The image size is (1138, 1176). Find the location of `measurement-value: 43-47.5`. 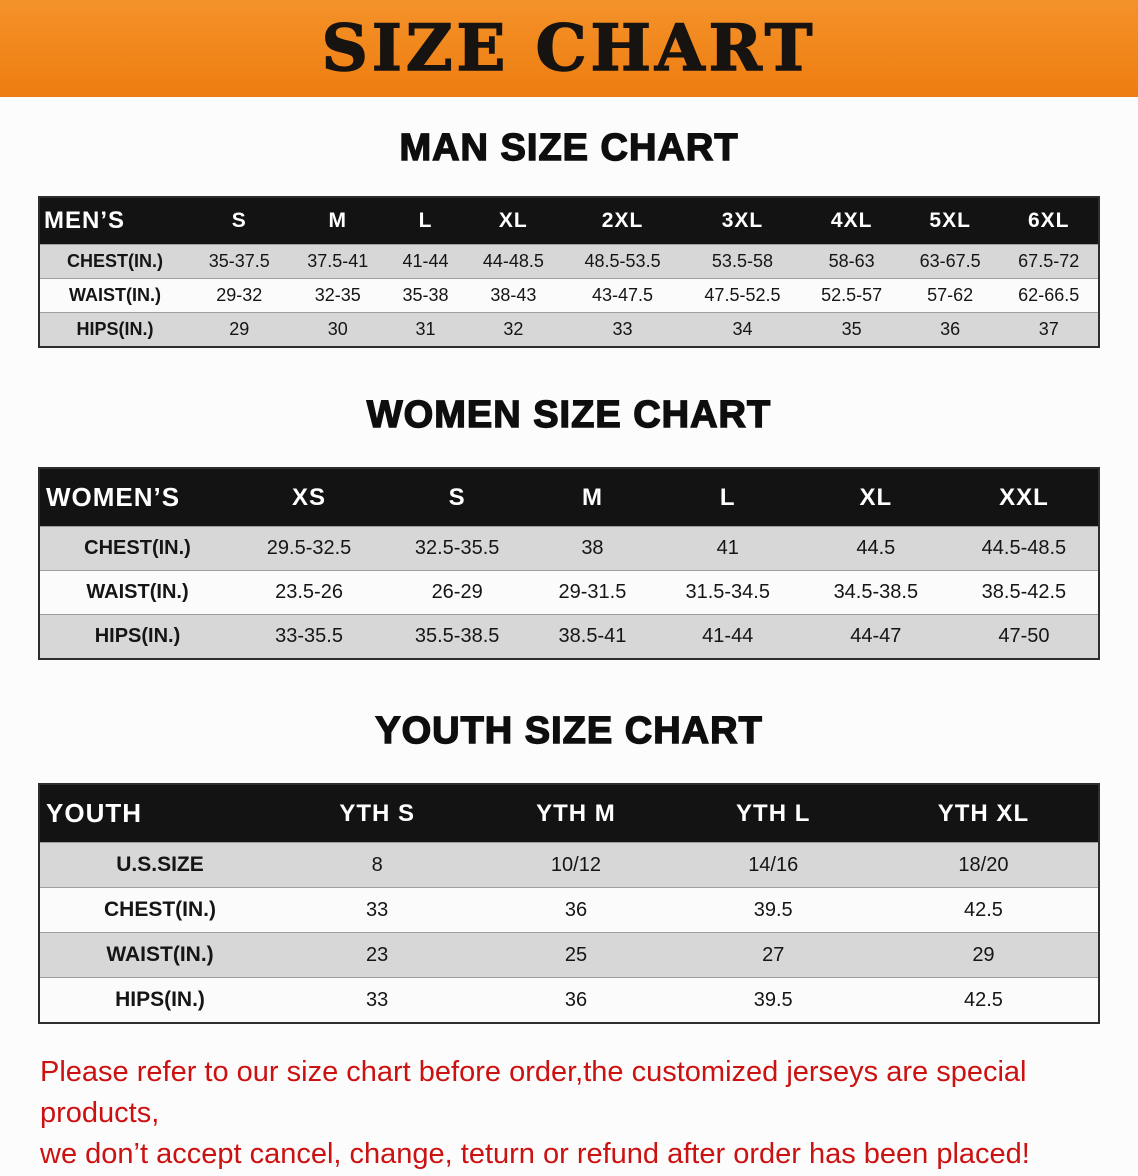

measurement-value: 43-47.5 is located at coordinates (622, 295).